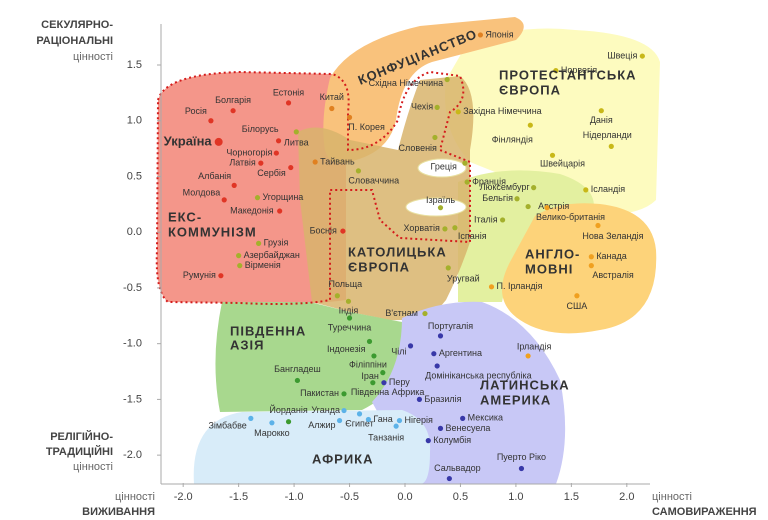  I want to click on region-label: АЗІЯ, so click(247, 344).